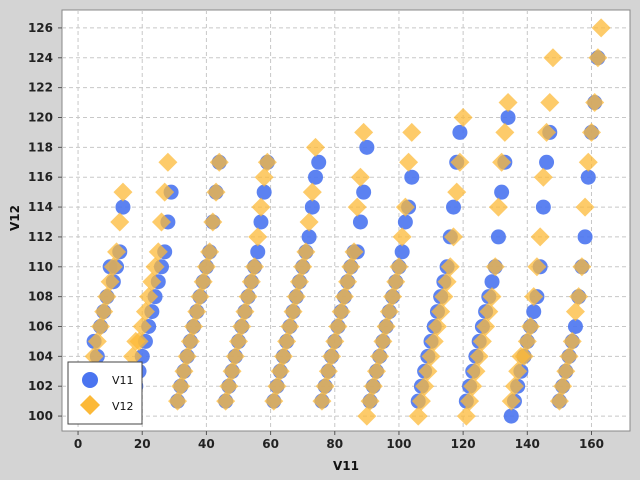 This screenshot has height=480, width=640. I want to click on y-tick-label: 104, so click(40, 356).